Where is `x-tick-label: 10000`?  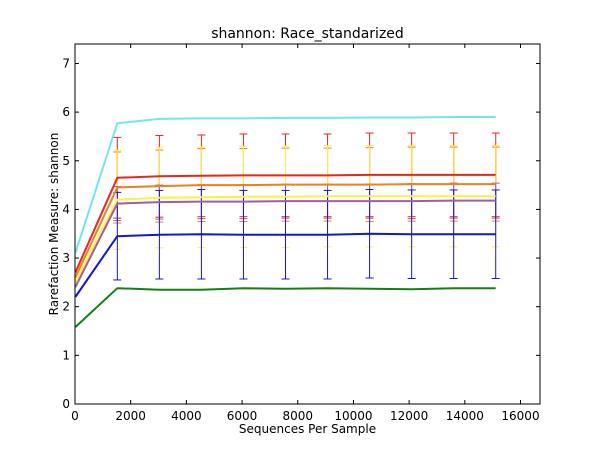
x-tick-label: 10000 is located at coordinates (353, 416).